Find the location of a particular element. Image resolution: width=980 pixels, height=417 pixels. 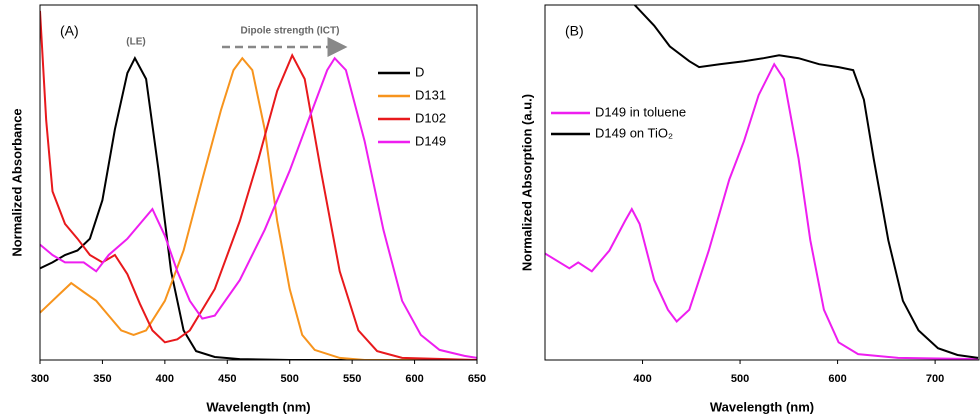

x-tick-label: 300 is located at coordinates (40, 379).